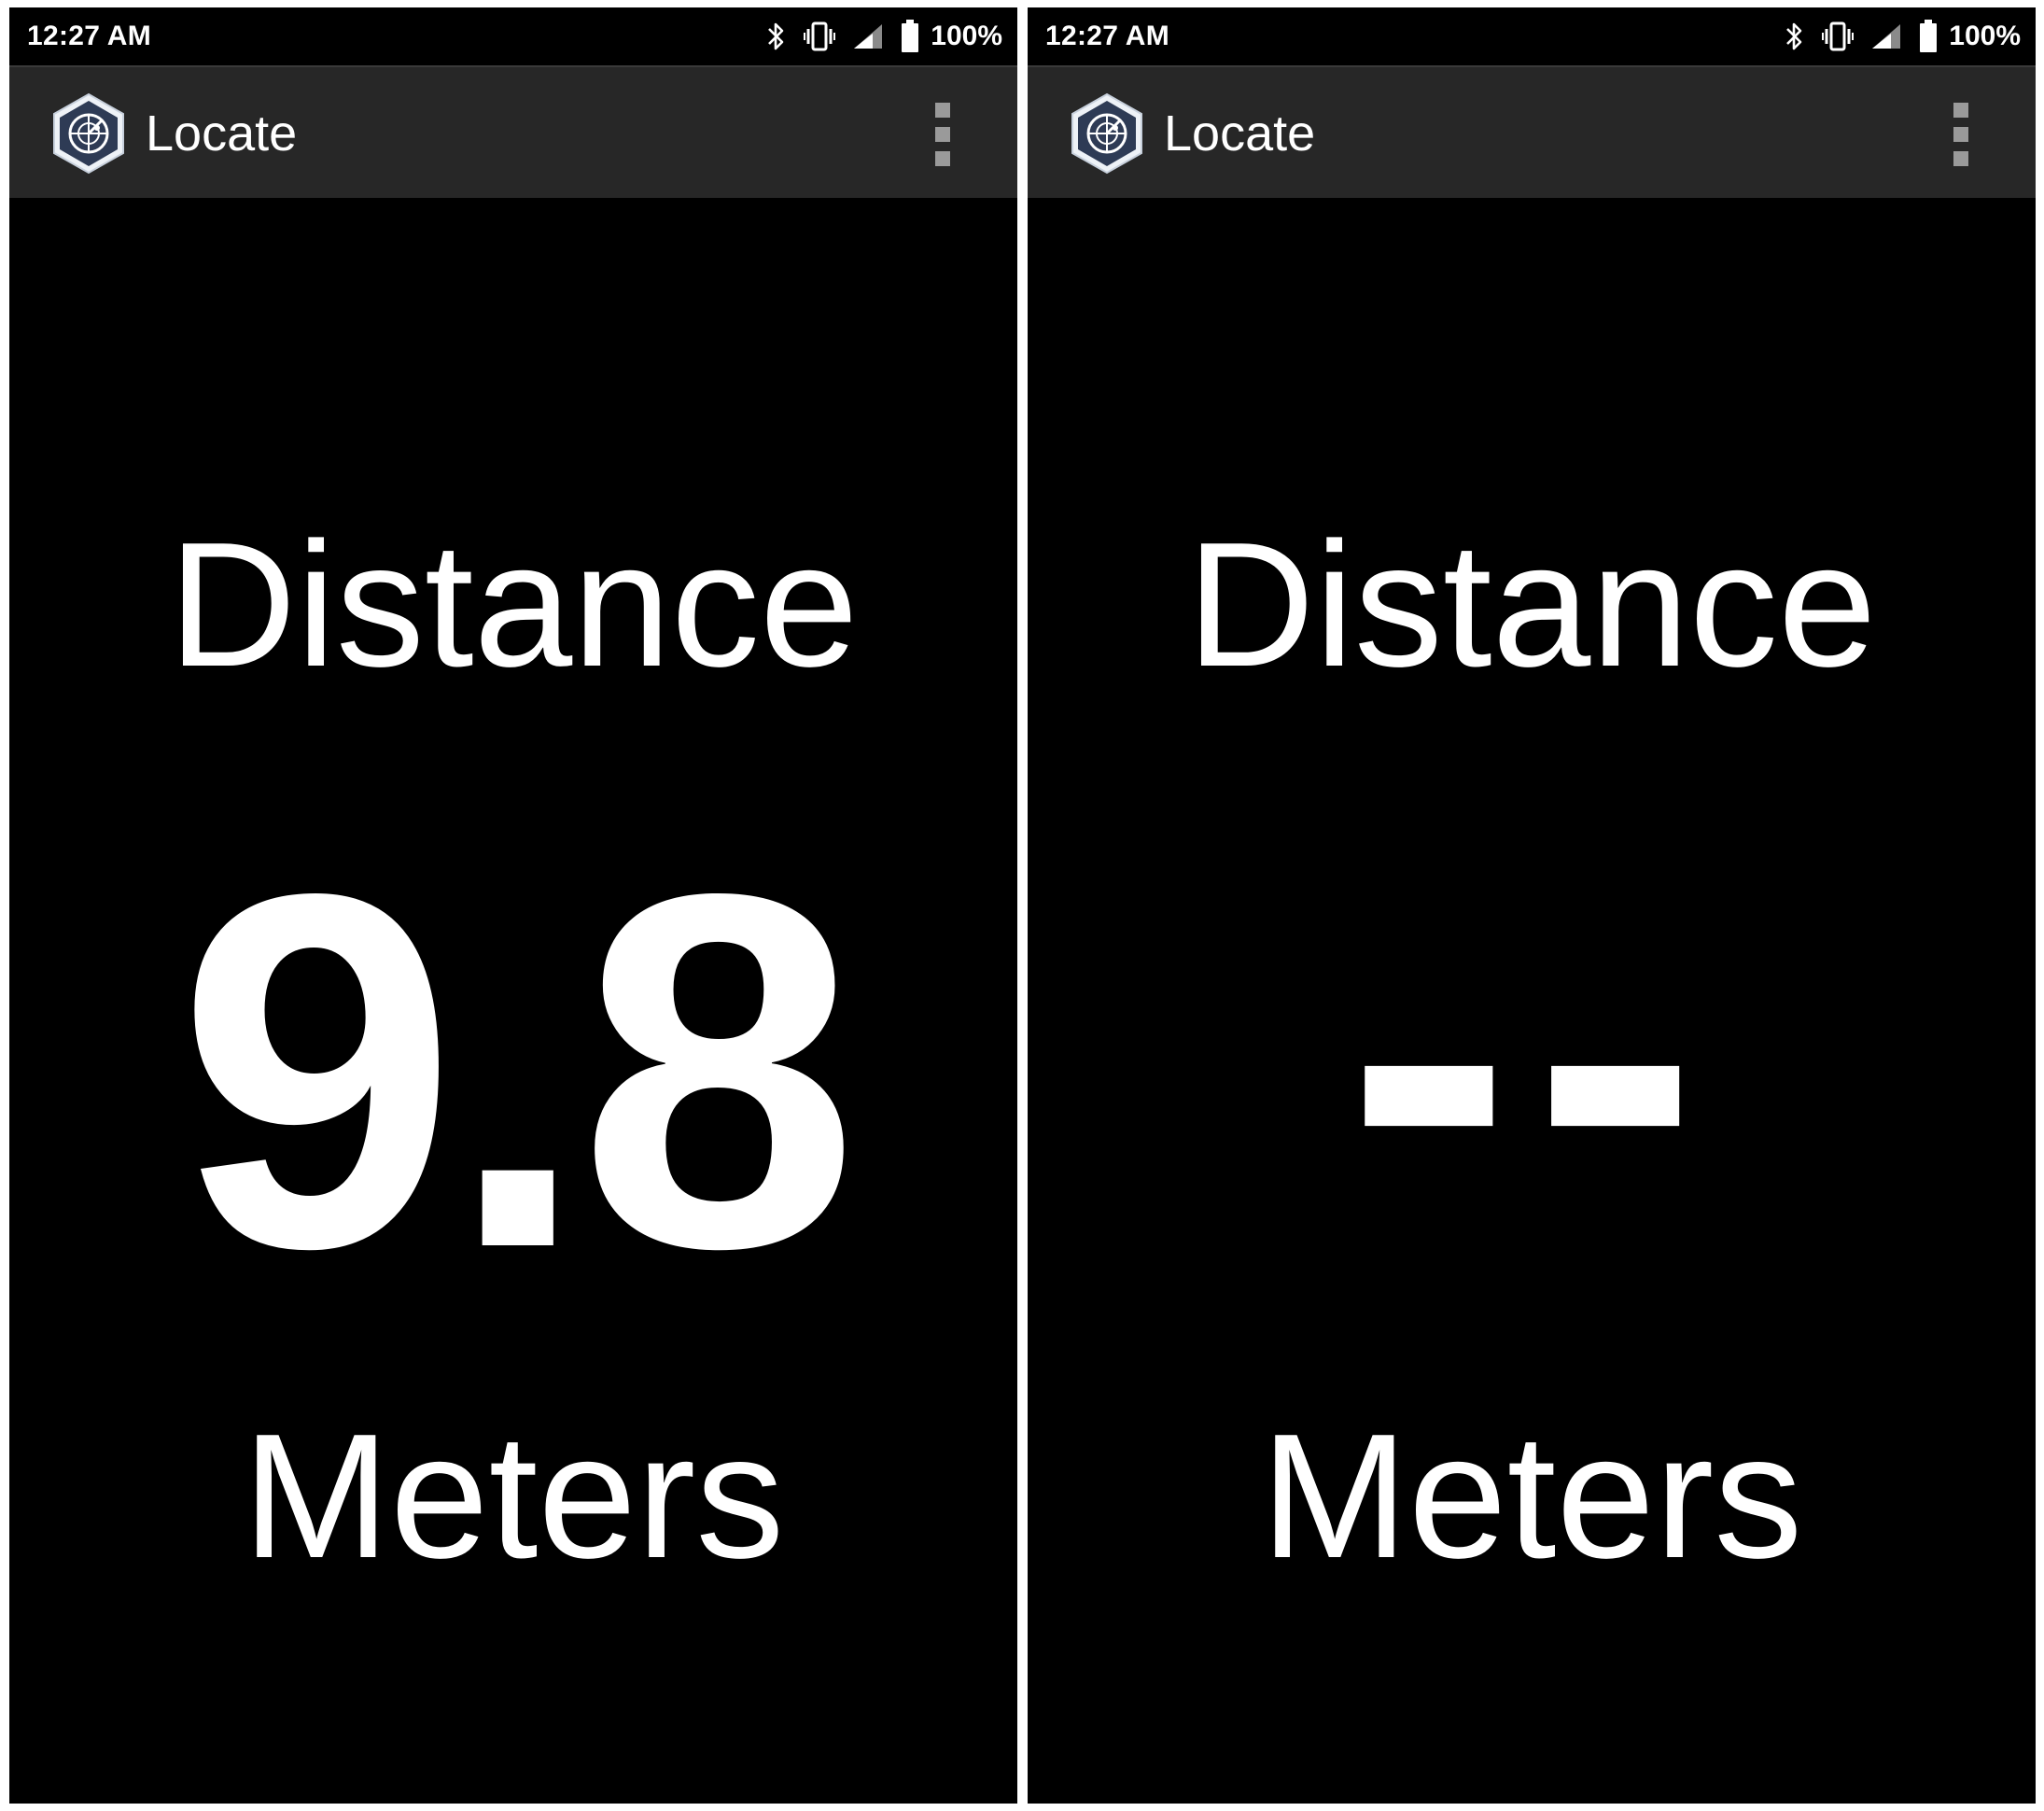 The height and width of the screenshot is (1811, 2044). I want to click on distance-value: 9.8, so click(518, 1071).